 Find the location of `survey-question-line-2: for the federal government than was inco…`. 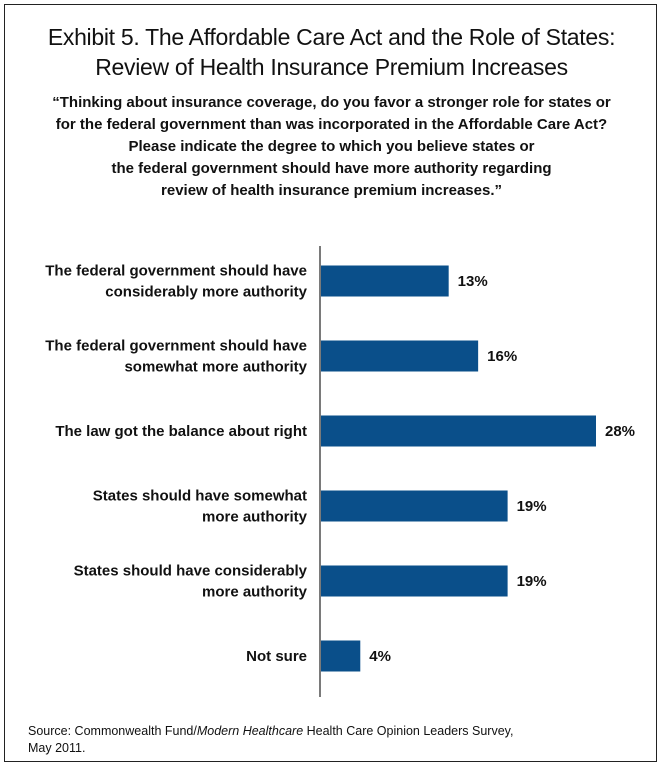

survey-question-line-2: for the federal government than was inco… is located at coordinates (331, 124).